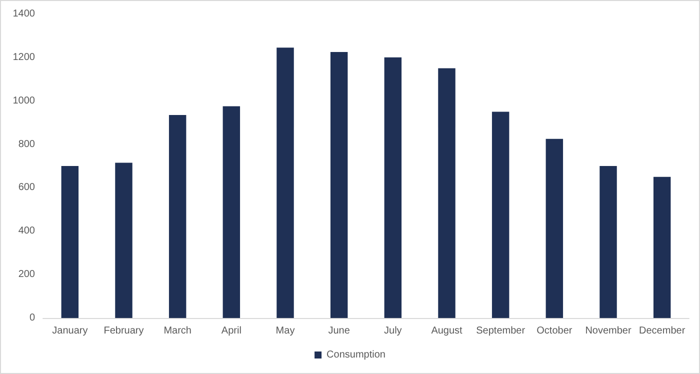  What do you see at coordinates (447, 331) in the screenshot?
I see `x-tick-label: August` at bounding box center [447, 331].